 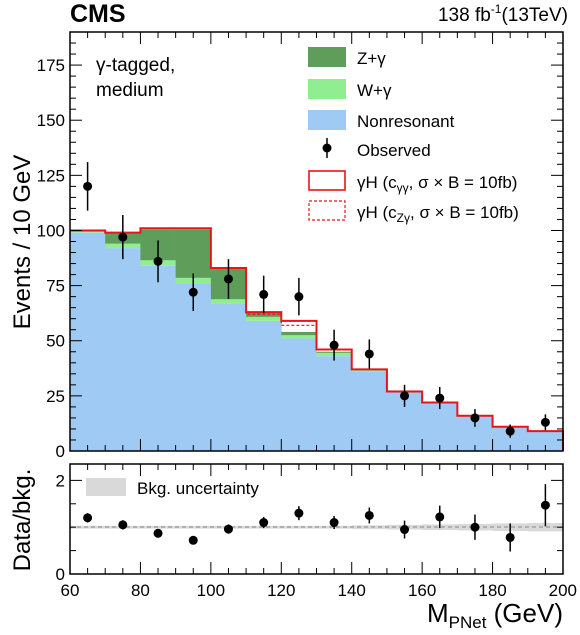 What do you see at coordinates (281, 590) in the screenshot?
I see `x-tick-label: 120` at bounding box center [281, 590].